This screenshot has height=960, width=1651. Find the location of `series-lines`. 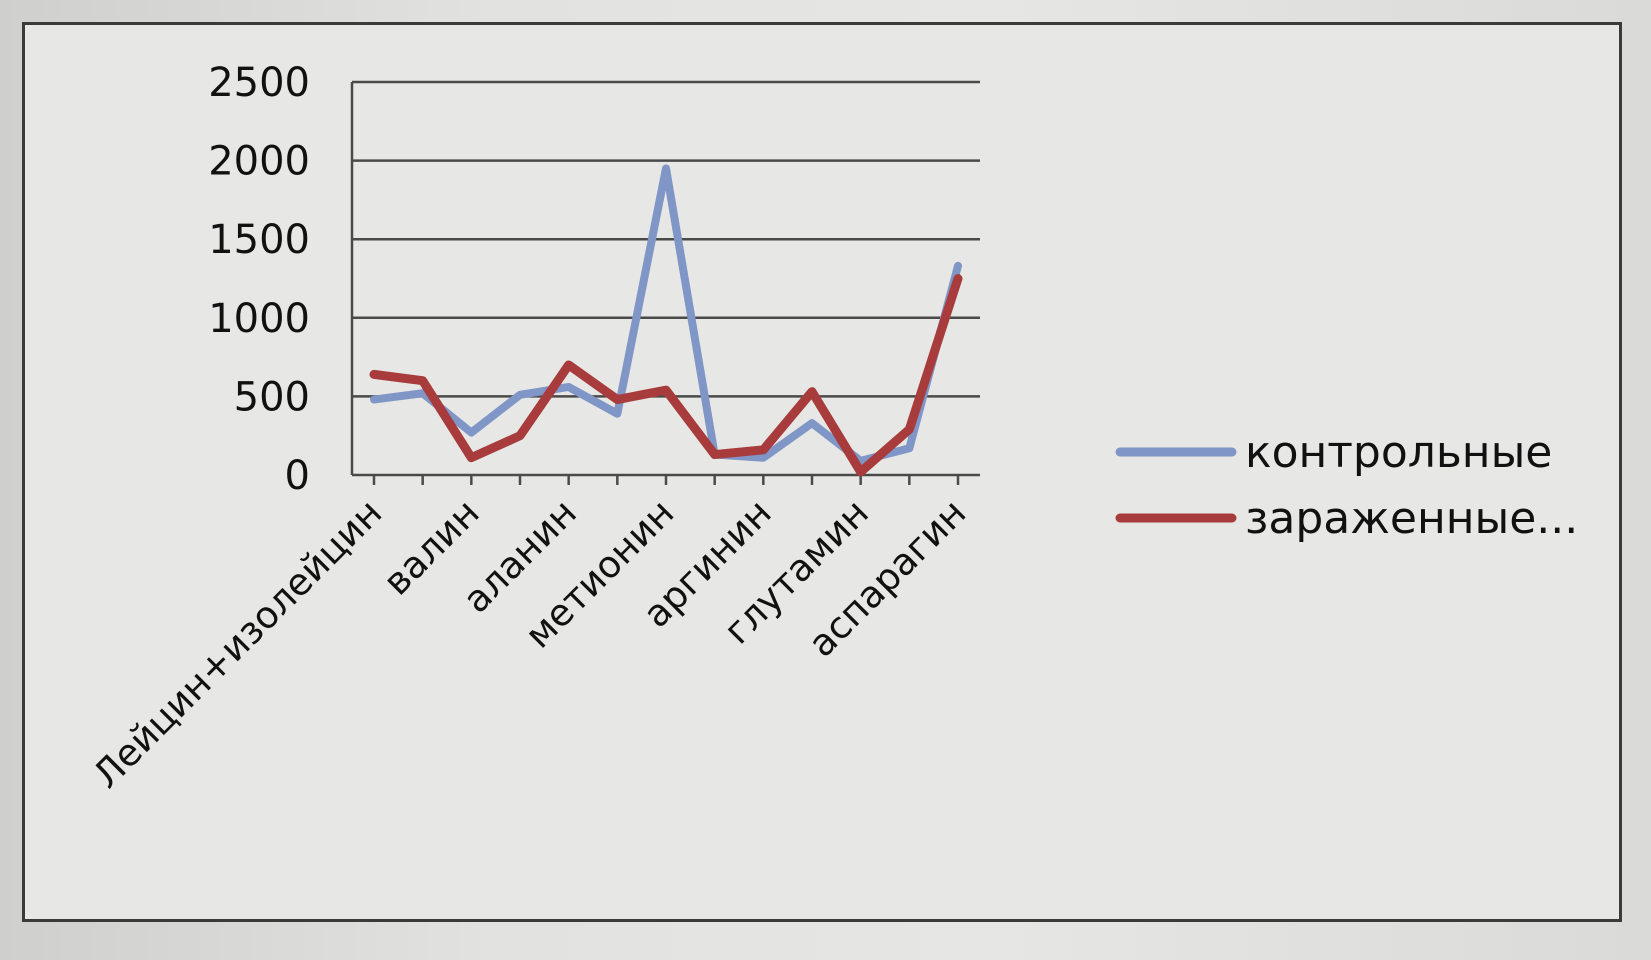

series-lines is located at coordinates (666, 320).